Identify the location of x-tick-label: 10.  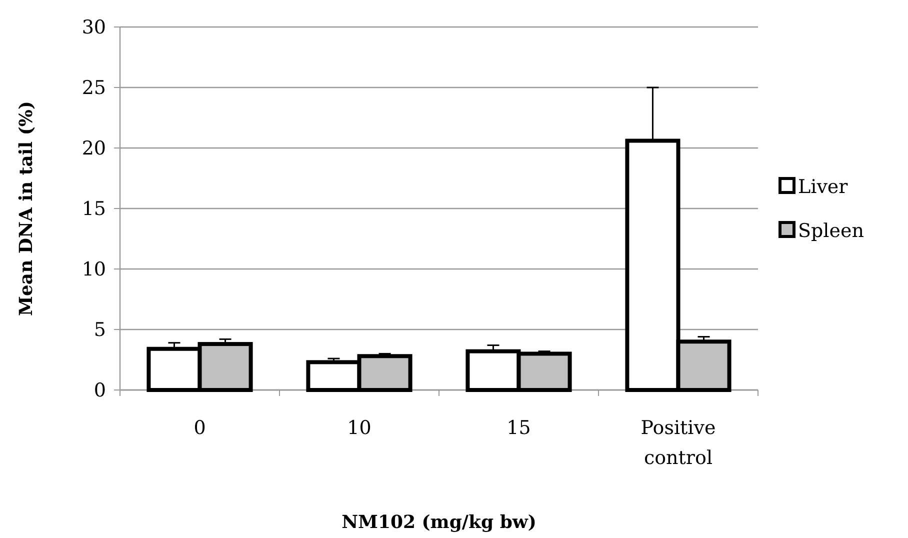
(359, 428).